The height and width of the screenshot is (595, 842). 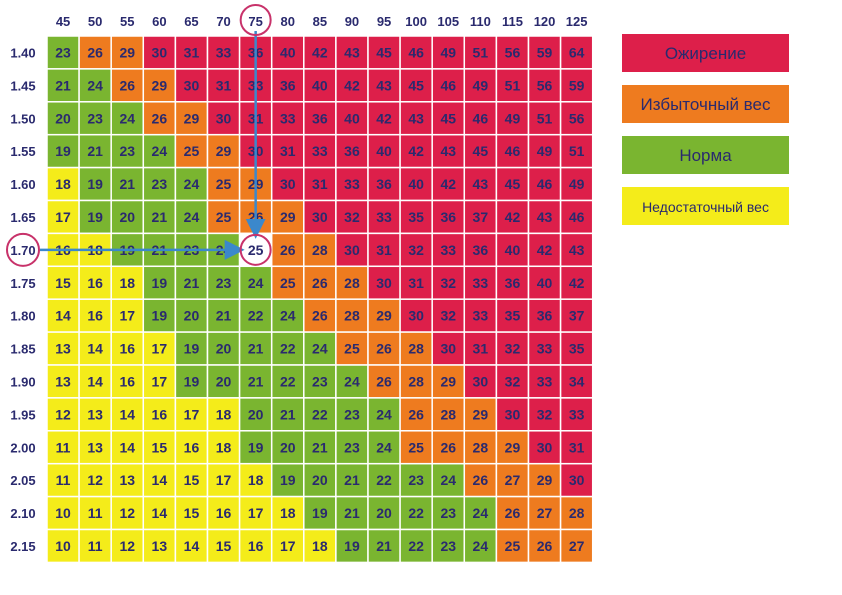 What do you see at coordinates (22, 52) in the screenshot?
I see `height-label: 1.40` at bounding box center [22, 52].